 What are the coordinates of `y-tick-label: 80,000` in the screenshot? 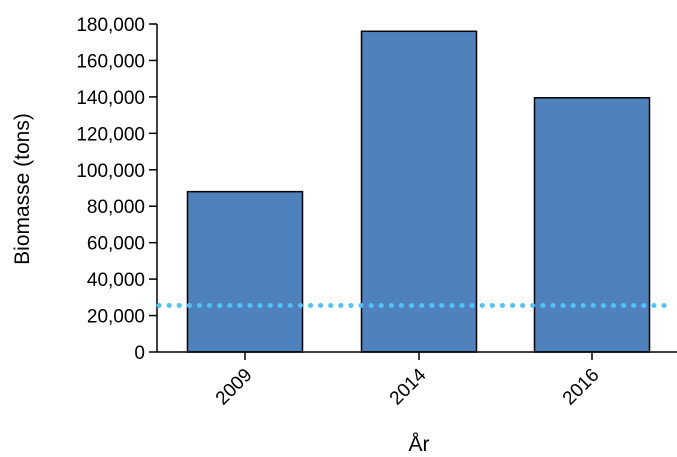 It's located at (116, 207).